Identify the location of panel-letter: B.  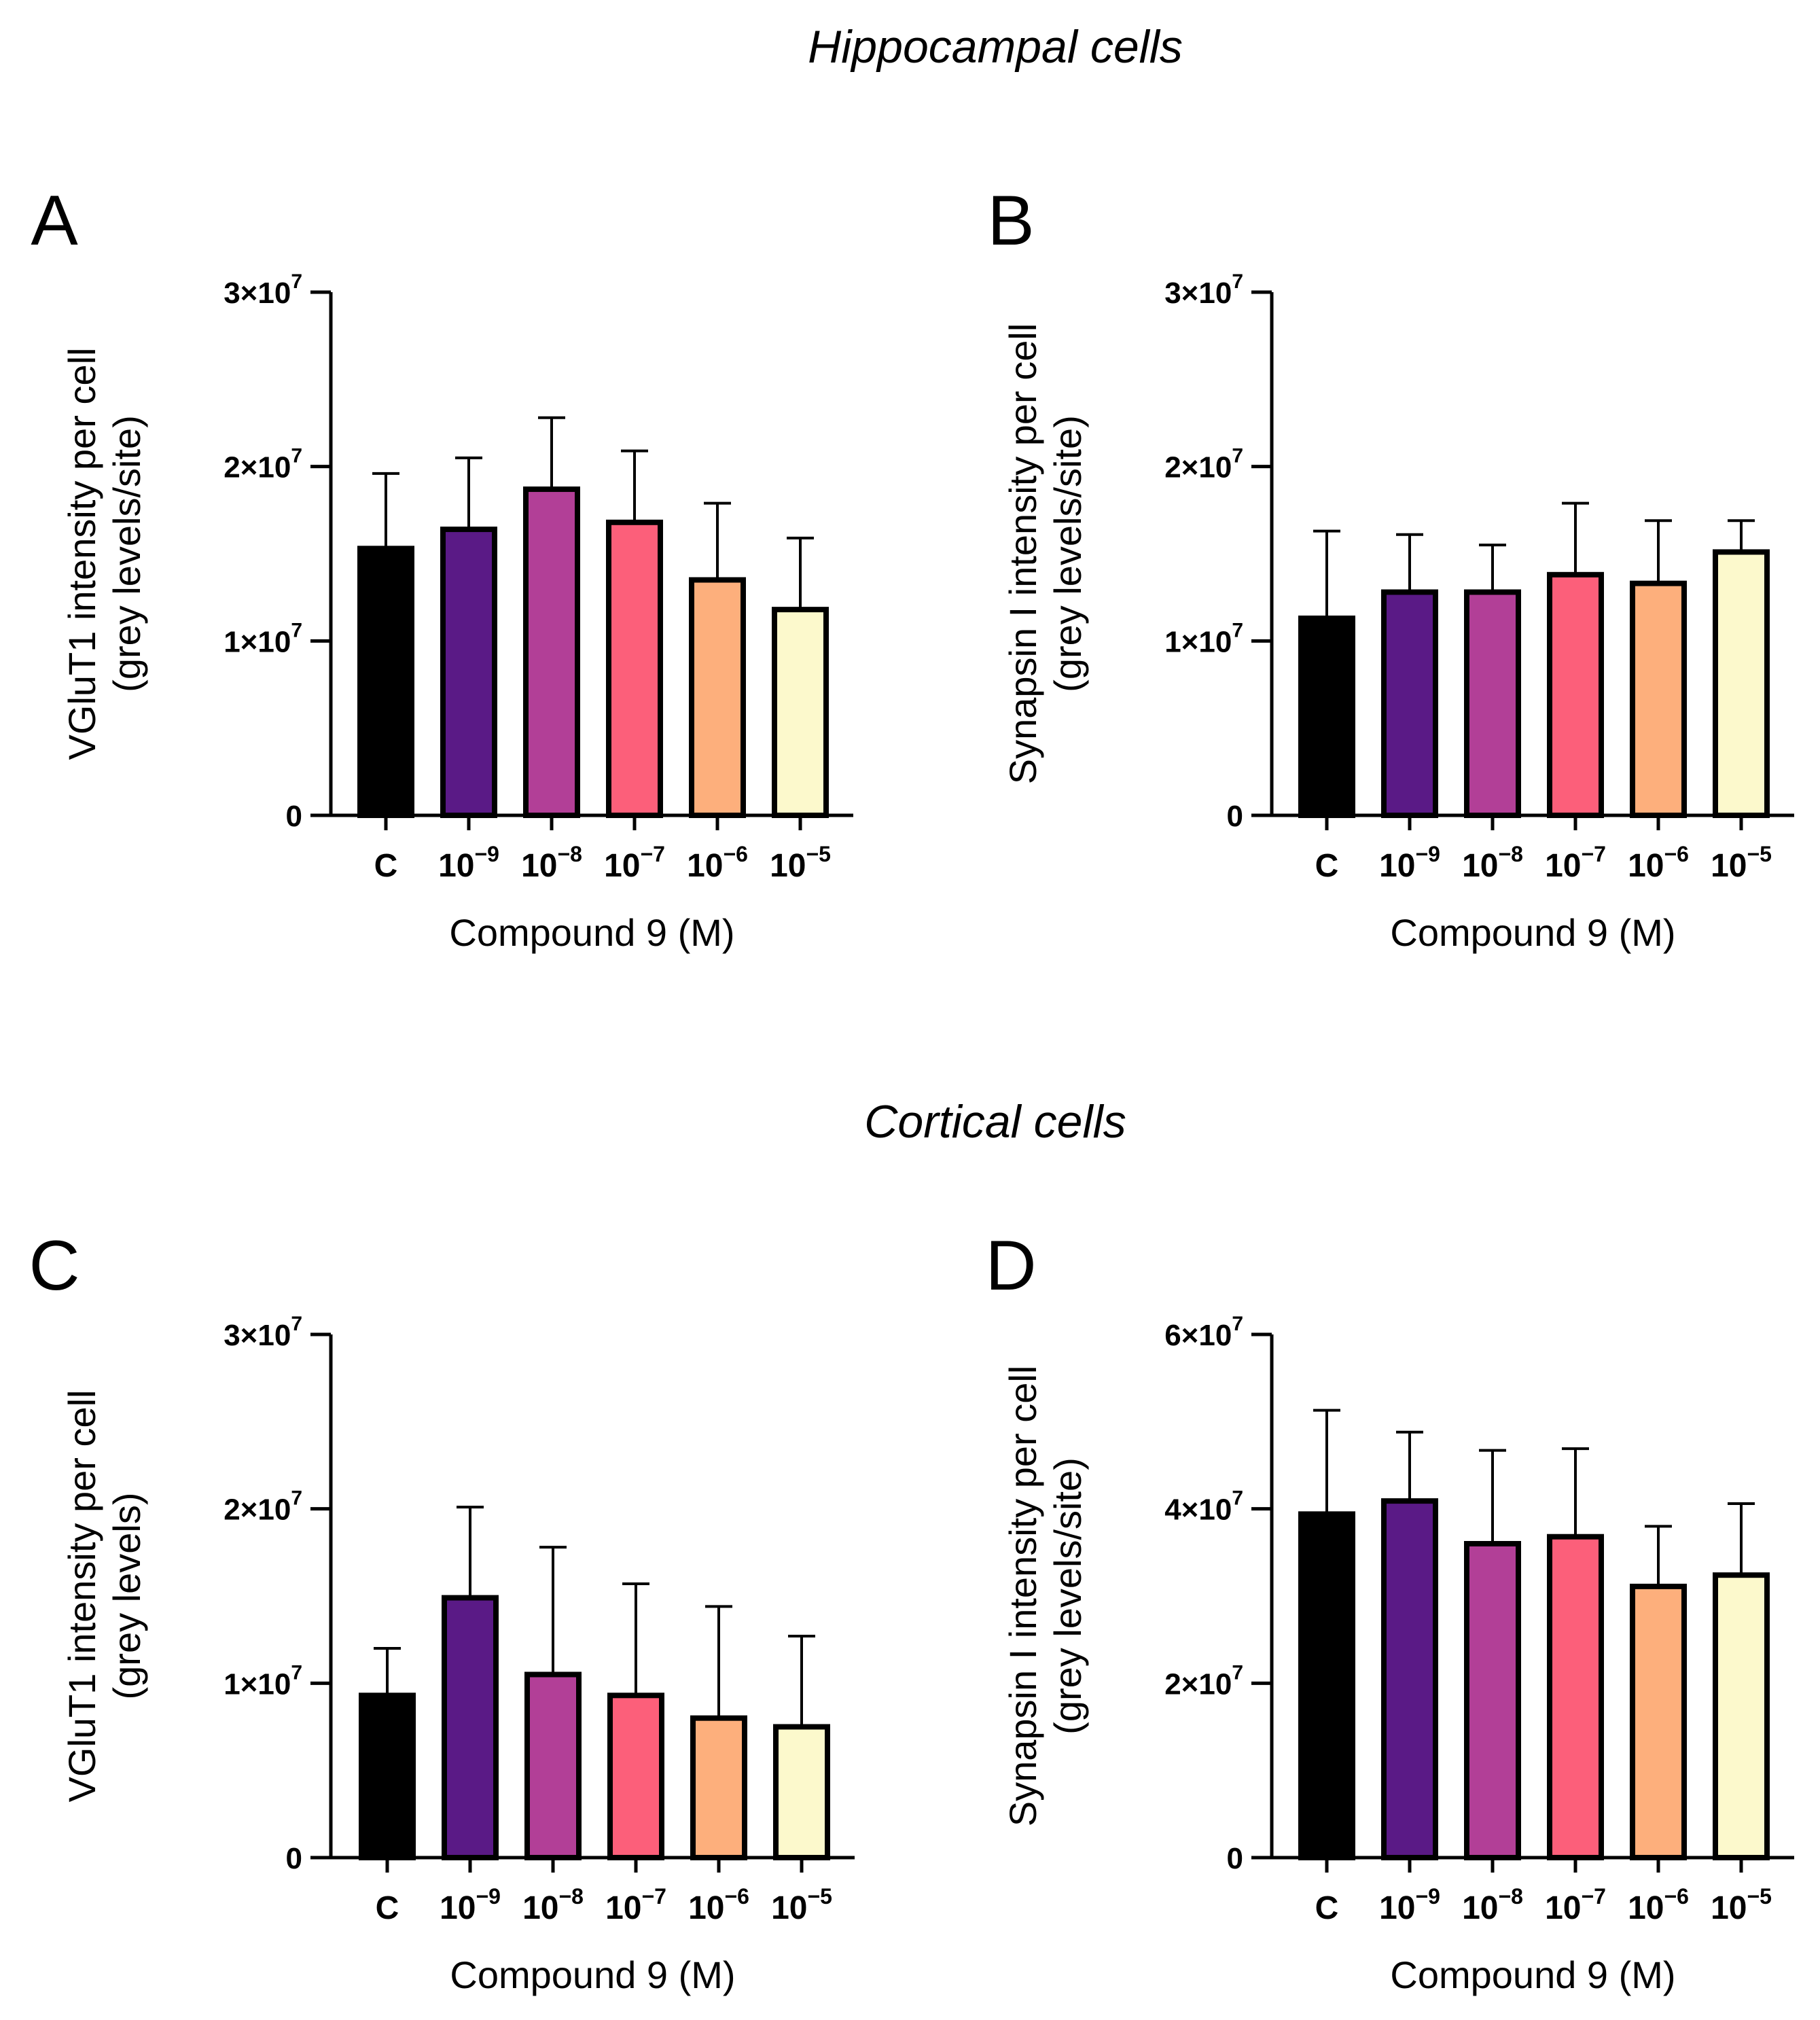
(1010, 220).